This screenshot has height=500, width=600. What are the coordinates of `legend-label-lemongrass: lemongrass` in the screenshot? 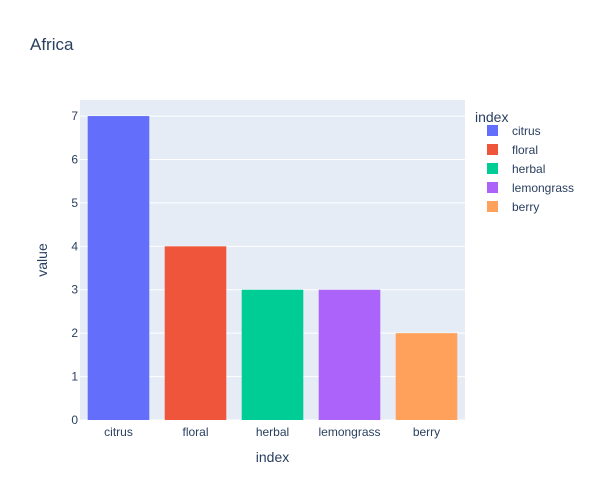 It's located at (543, 188).